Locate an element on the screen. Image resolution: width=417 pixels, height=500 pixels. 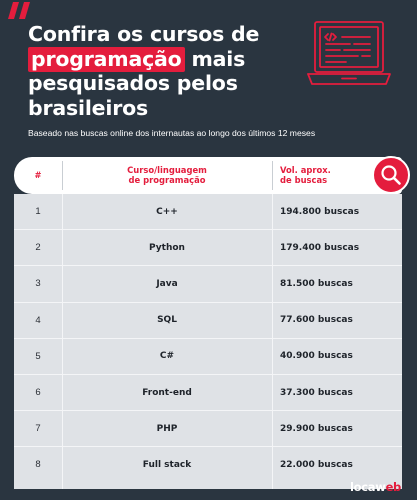
row-number: 6 is located at coordinates (38, 393).